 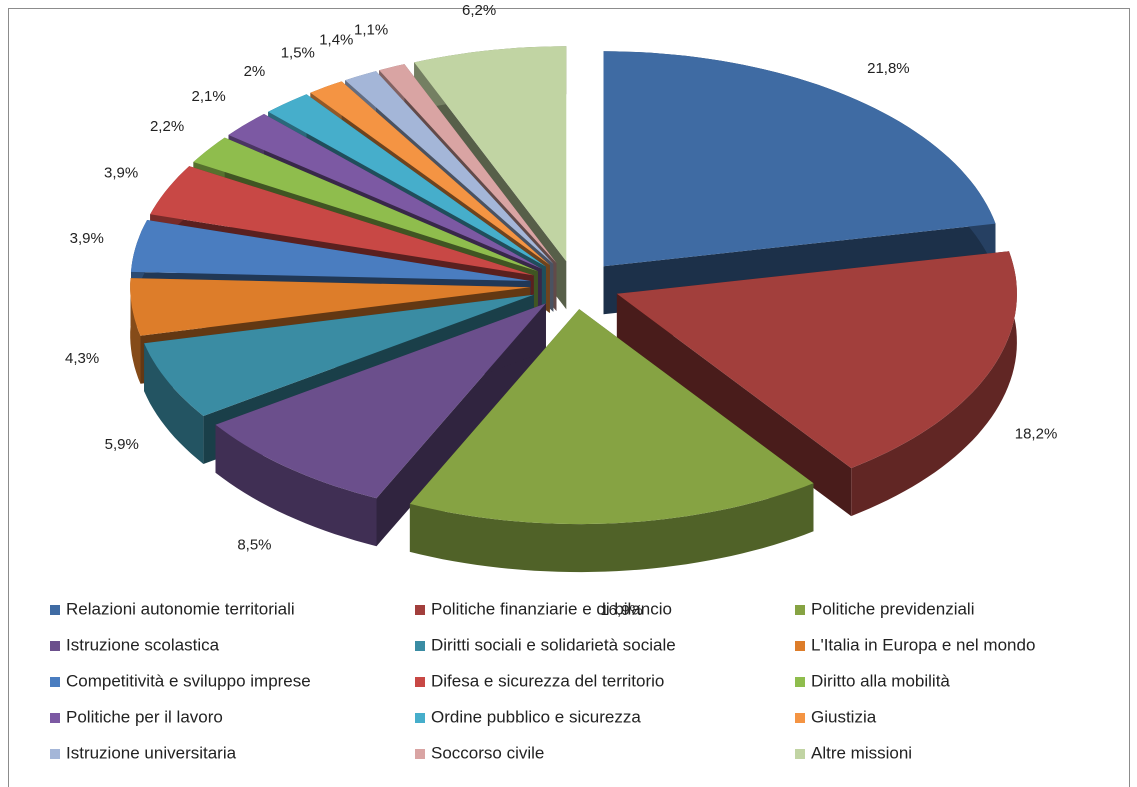 What do you see at coordinates (371, 30) in the screenshot?
I see `data-label: 1,1%` at bounding box center [371, 30].